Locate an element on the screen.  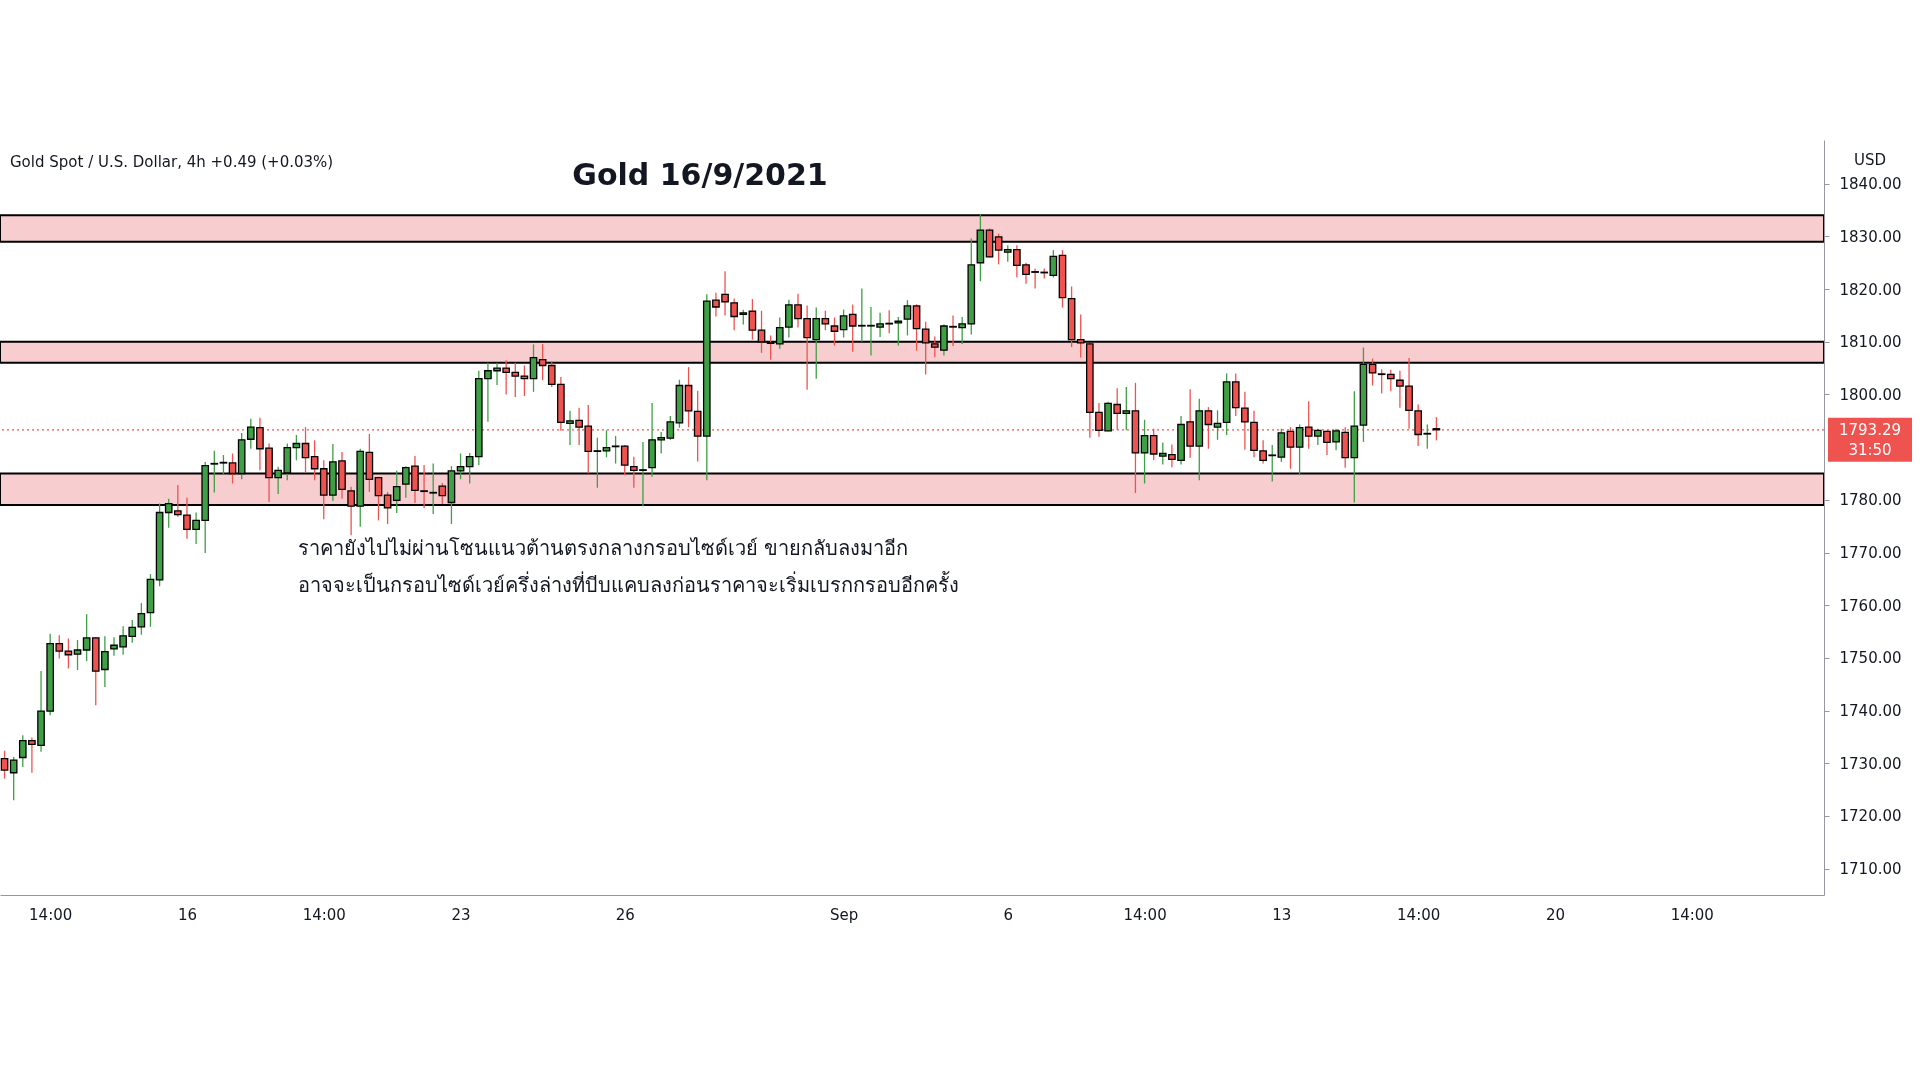
x-tick-label: 23 is located at coordinates (461, 914).